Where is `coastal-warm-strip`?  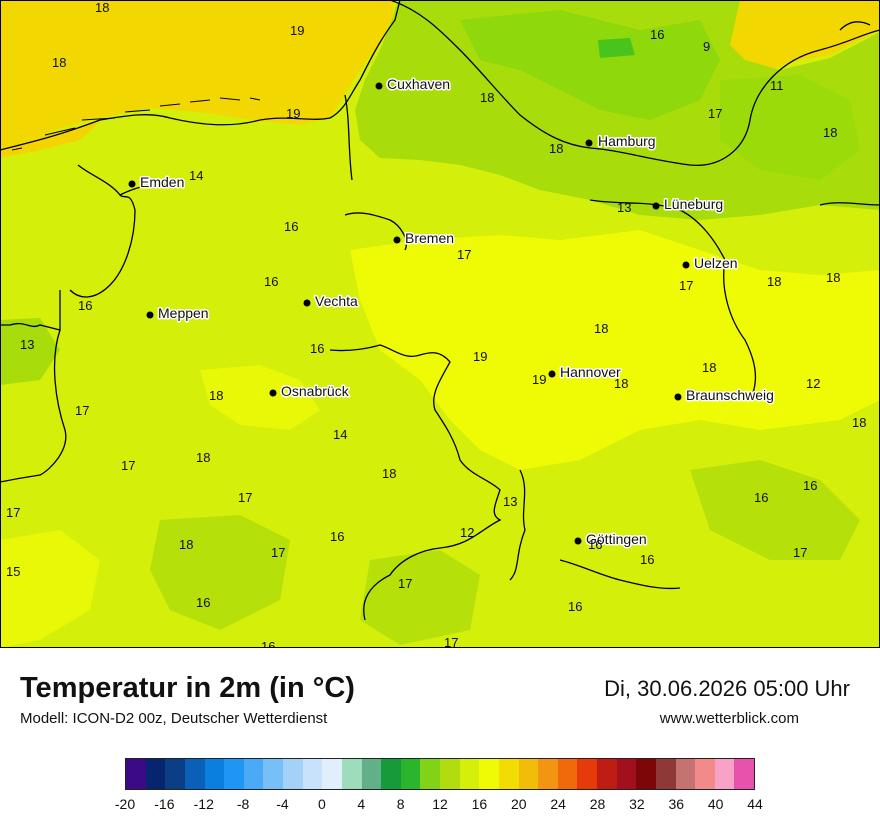
coastal-warm-strip is located at coordinates (50, 140).